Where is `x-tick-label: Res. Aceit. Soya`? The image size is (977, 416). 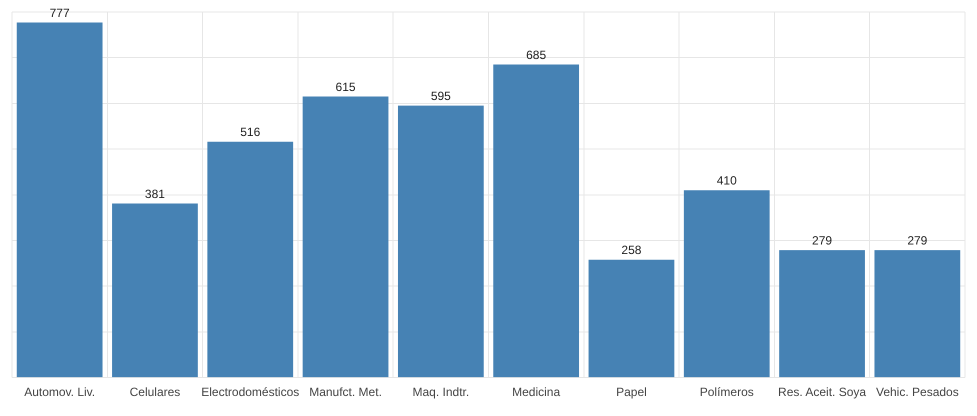 x-tick-label: Res. Aceit. Soya is located at coordinates (822, 392).